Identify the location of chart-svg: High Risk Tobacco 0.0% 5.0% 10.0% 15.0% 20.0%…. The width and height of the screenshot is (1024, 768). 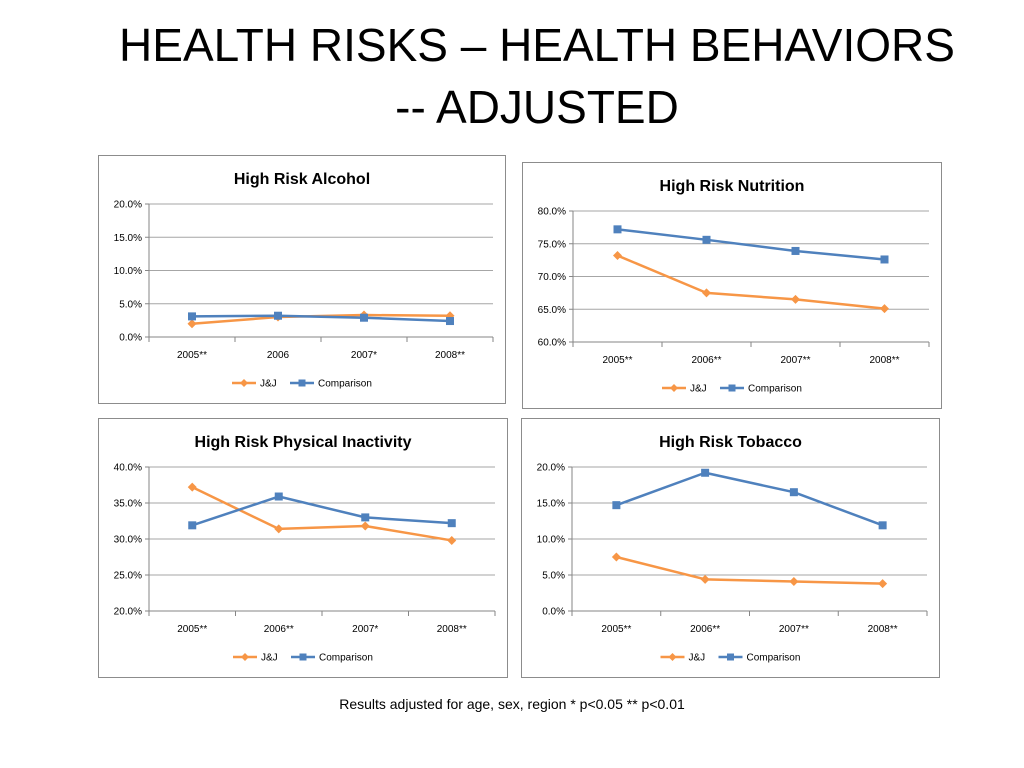
(732, 549).